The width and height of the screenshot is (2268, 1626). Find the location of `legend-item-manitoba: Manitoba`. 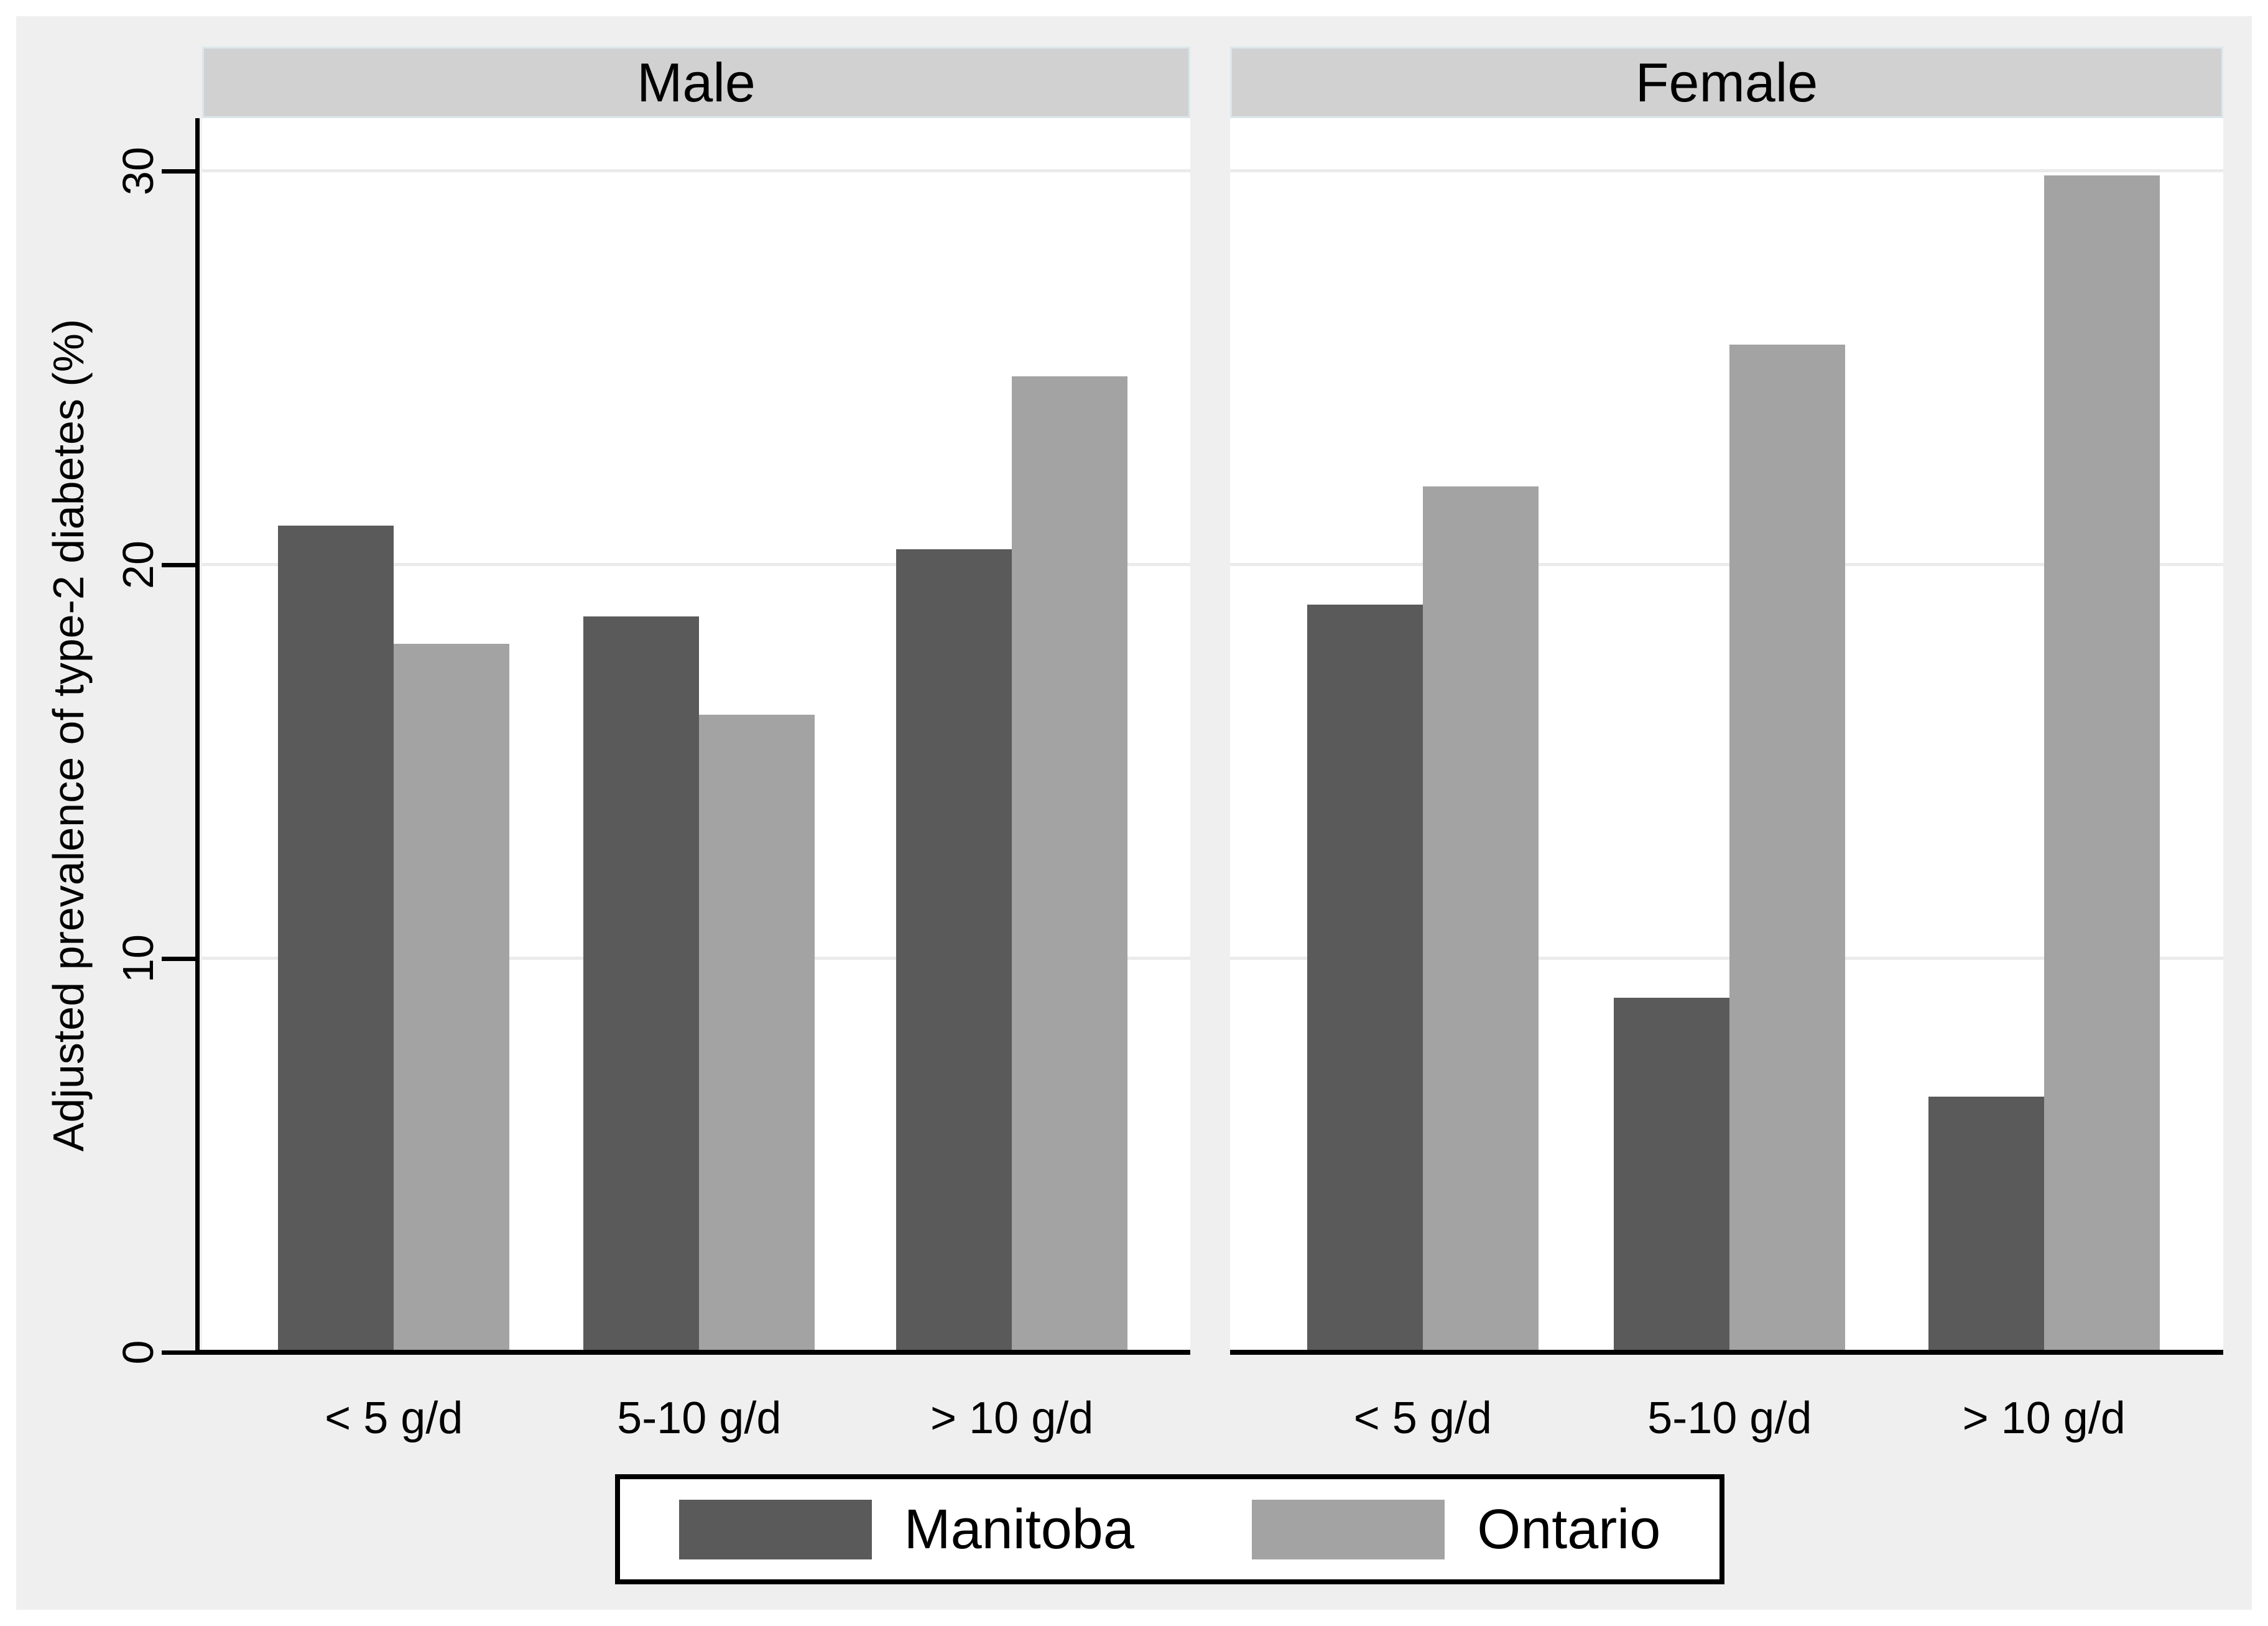

legend-item-manitoba: Manitoba is located at coordinates (906, 1529).